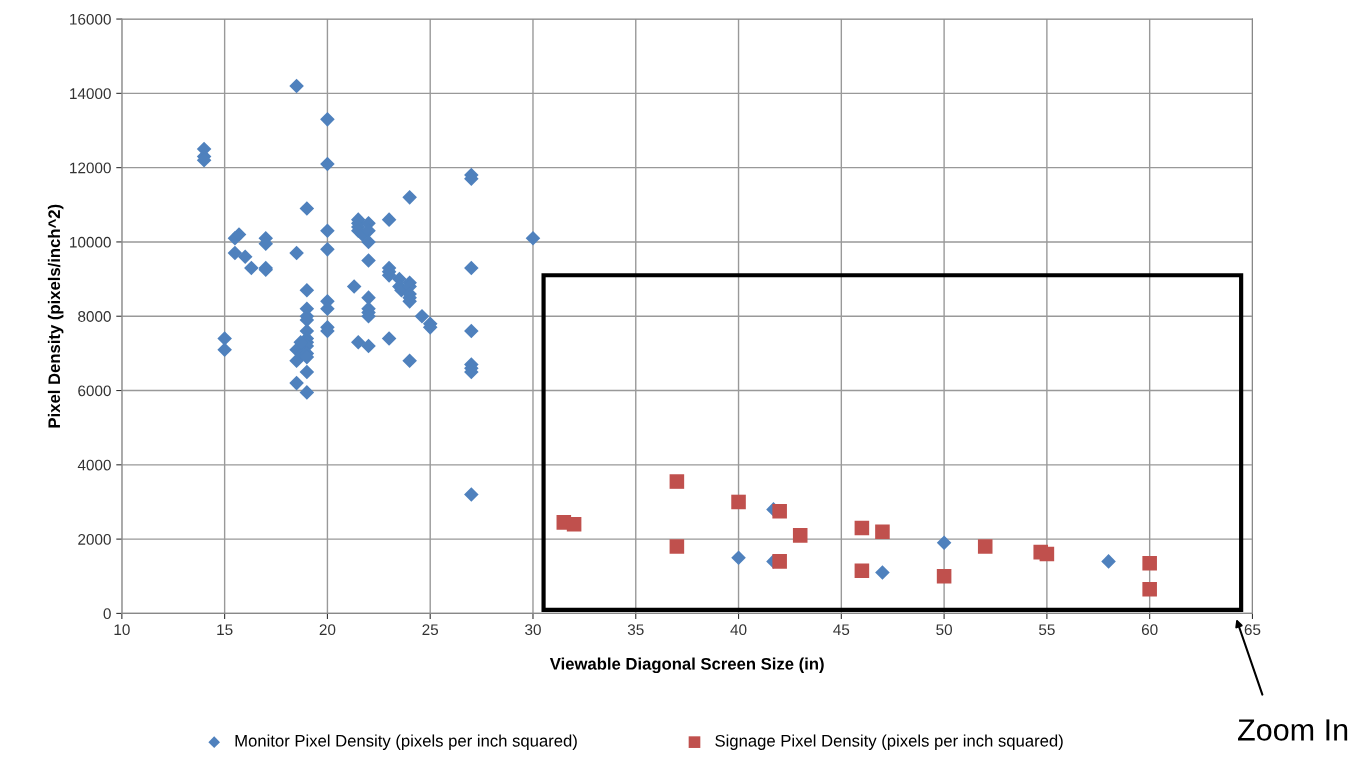 The width and height of the screenshot is (1354, 762). What do you see at coordinates (635, 630) in the screenshot?
I see `x-tick-label: 35` at bounding box center [635, 630].